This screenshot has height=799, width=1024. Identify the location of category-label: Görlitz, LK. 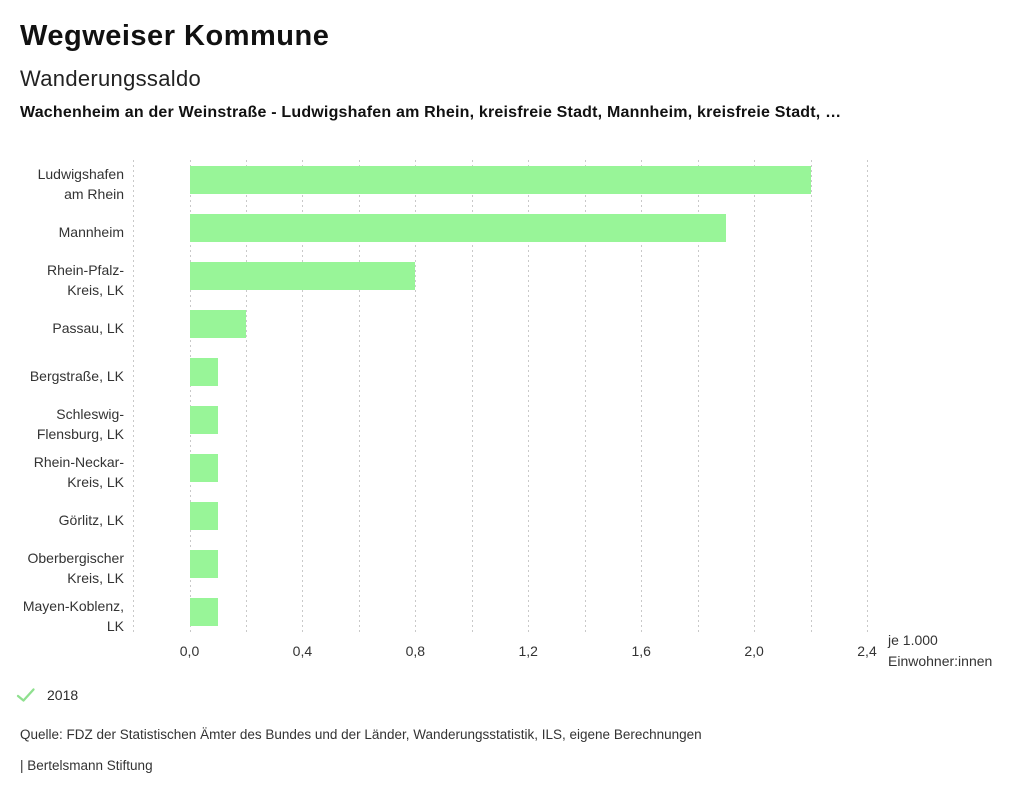
(62, 520).